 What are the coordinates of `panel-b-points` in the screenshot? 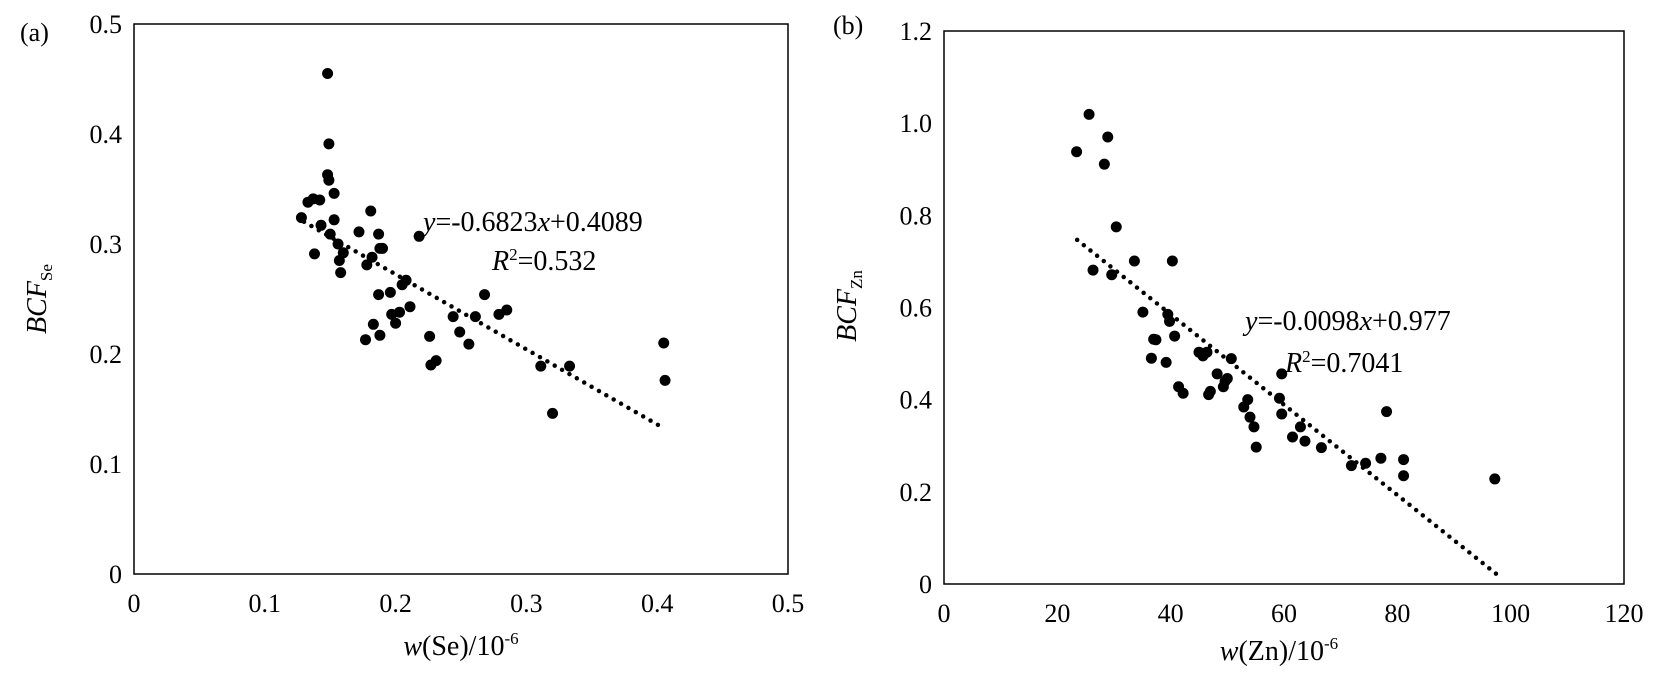 It's located at (1286, 296).